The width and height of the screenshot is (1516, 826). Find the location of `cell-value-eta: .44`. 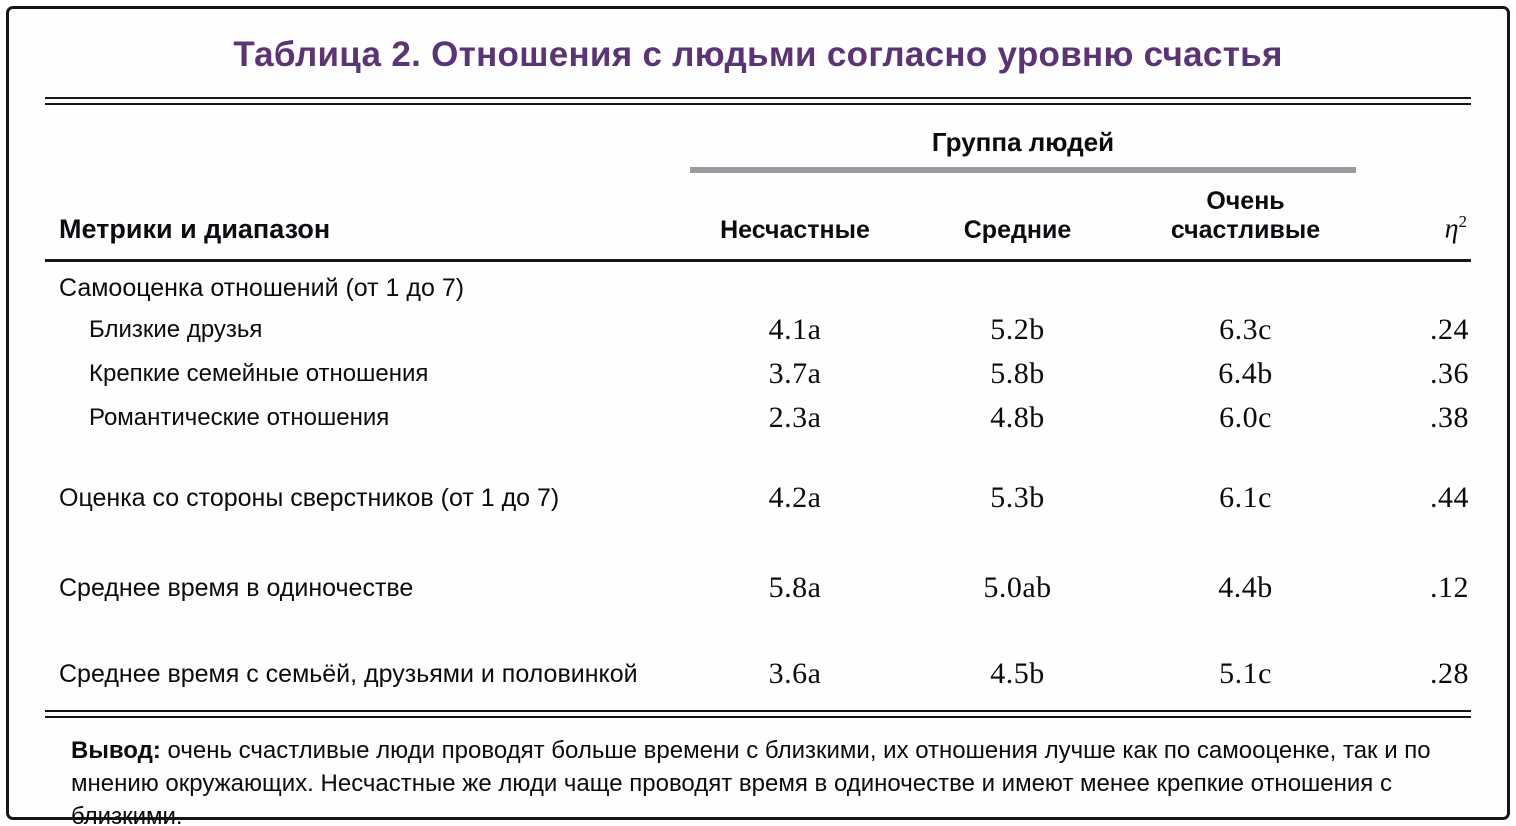

cell-value-eta: .44 is located at coordinates (1449, 497).